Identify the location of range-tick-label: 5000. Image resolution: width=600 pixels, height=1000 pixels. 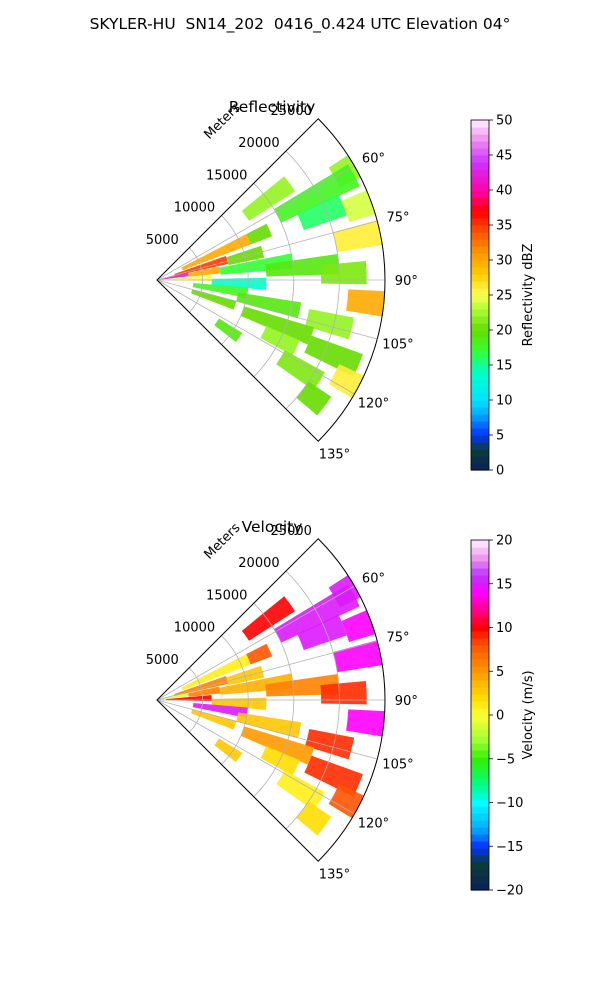
(162, 660).